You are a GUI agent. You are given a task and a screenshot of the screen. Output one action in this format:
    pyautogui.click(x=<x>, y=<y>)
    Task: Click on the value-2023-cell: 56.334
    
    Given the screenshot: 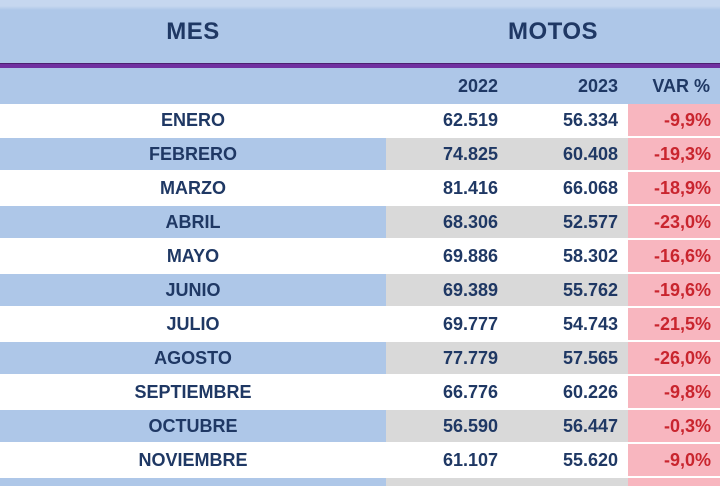 What is the action you would take?
    pyautogui.click(x=568, y=121)
    